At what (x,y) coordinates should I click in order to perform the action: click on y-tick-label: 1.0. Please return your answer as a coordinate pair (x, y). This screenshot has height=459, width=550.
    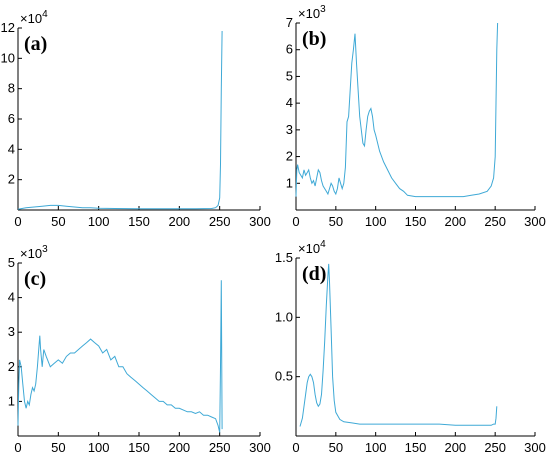
    Looking at the image, I should click on (284, 316).